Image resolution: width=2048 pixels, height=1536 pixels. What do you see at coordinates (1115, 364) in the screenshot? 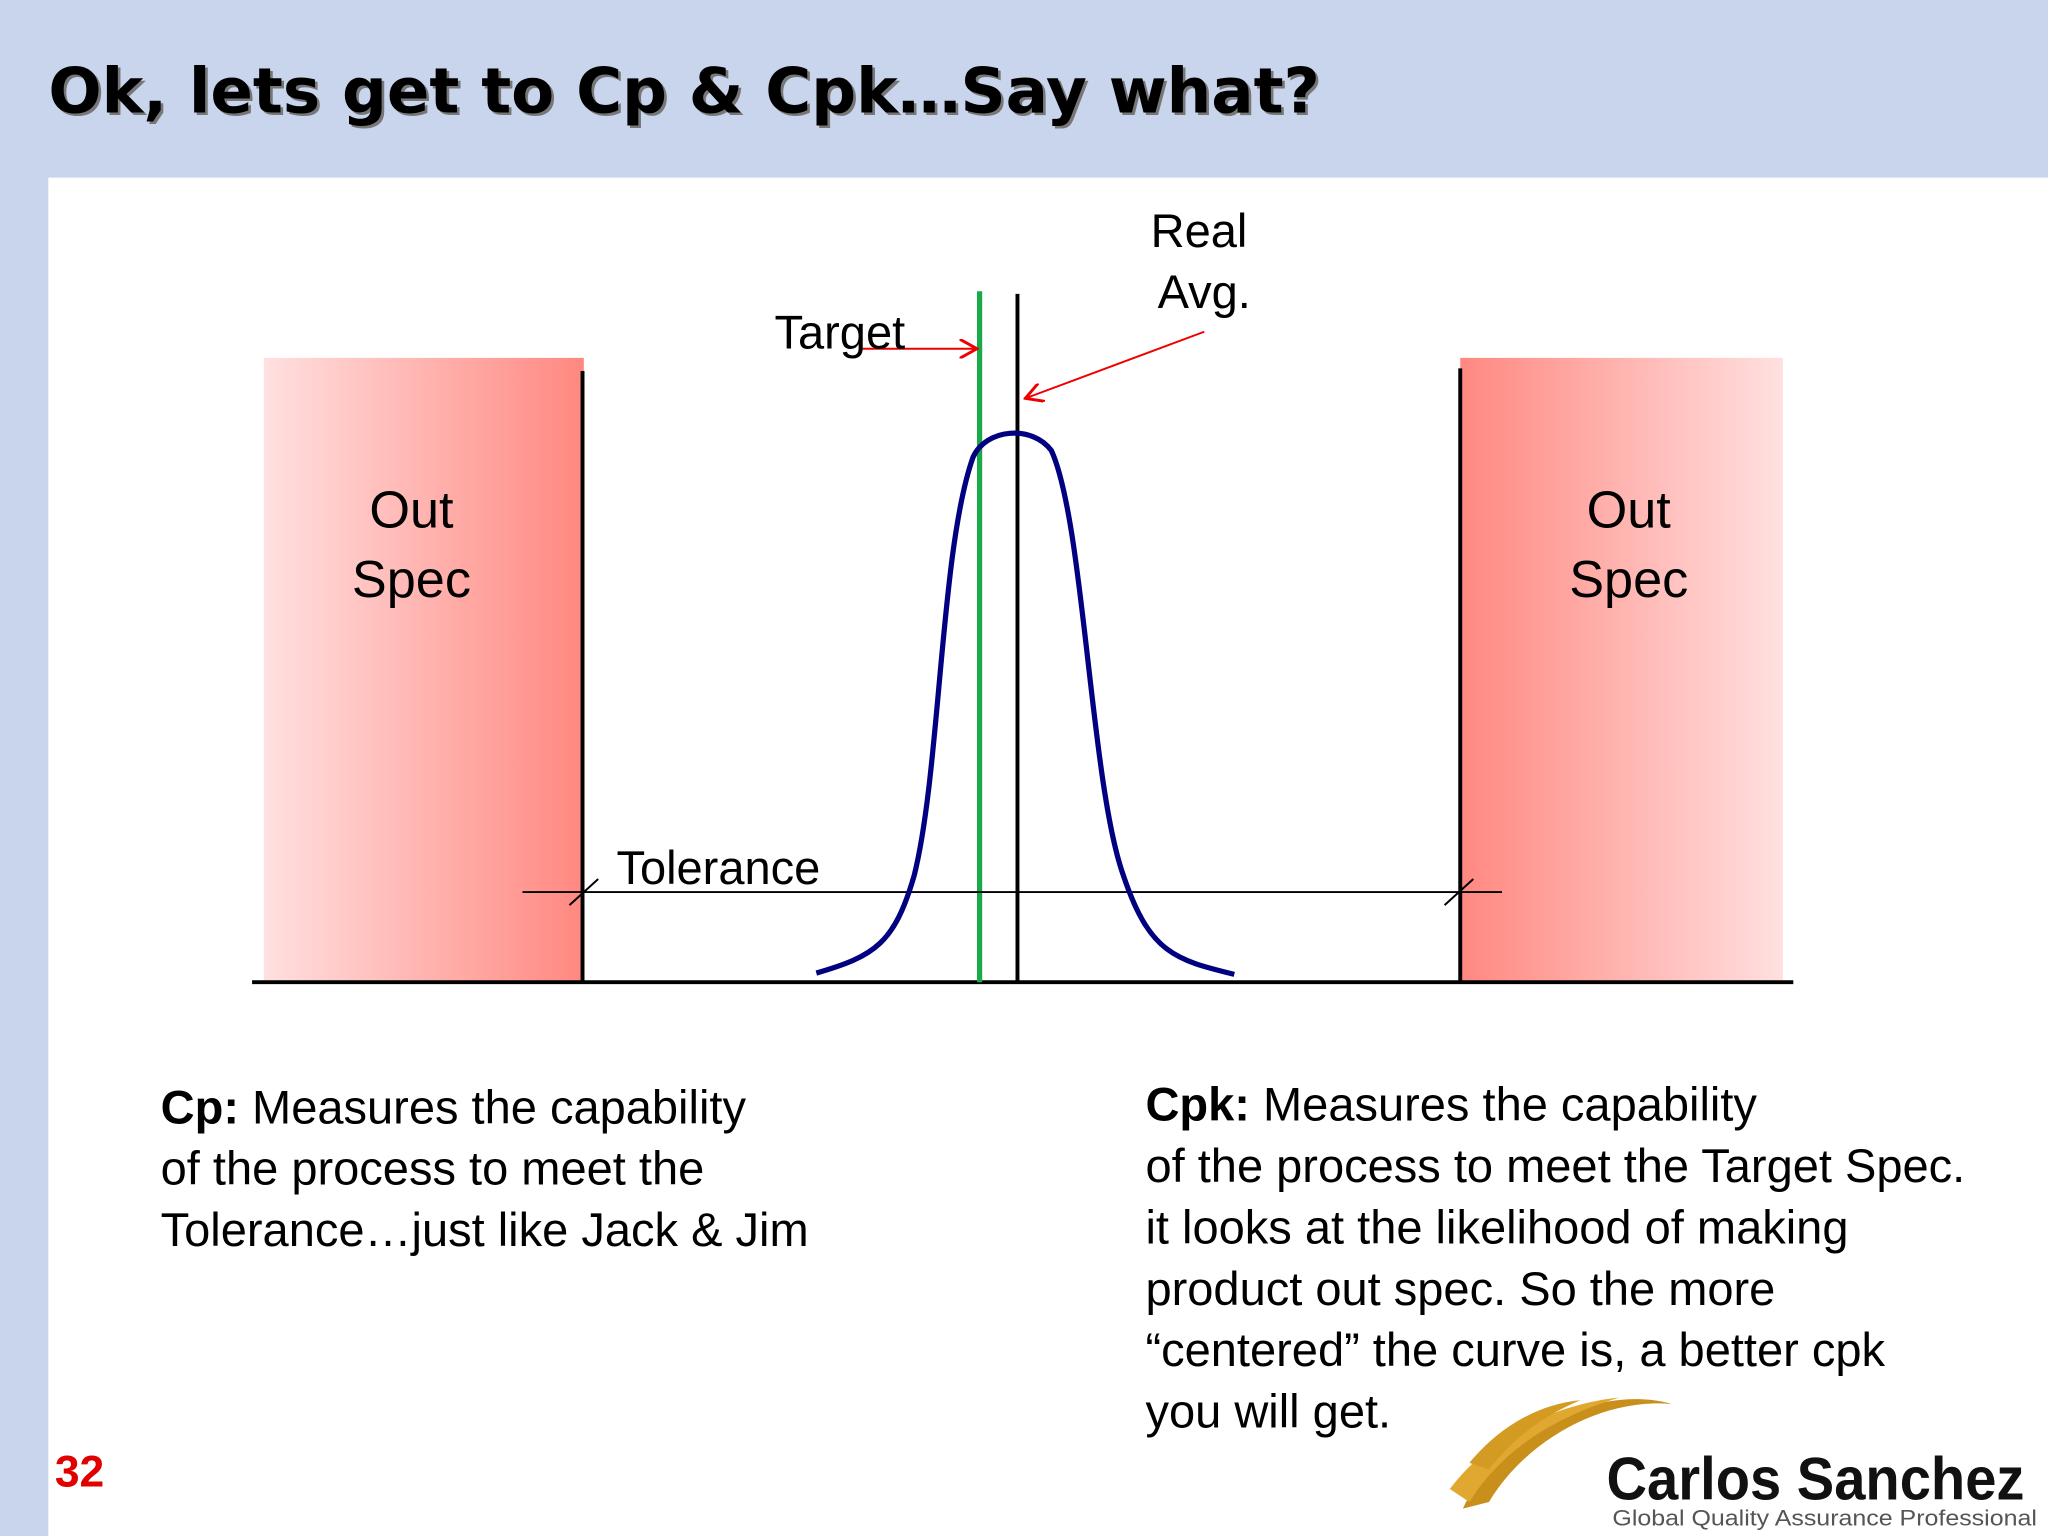
I see `arrow` at bounding box center [1115, 364].